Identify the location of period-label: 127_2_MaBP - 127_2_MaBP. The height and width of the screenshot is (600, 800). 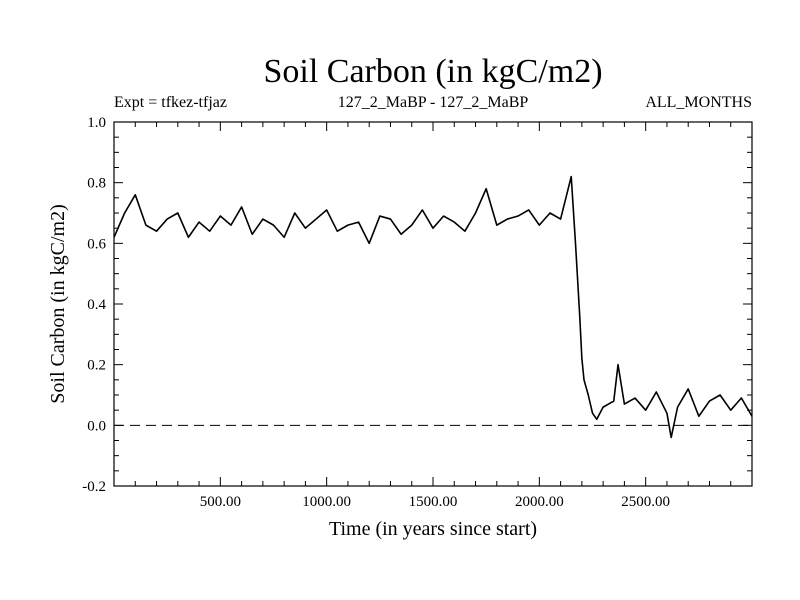
(433, 102).